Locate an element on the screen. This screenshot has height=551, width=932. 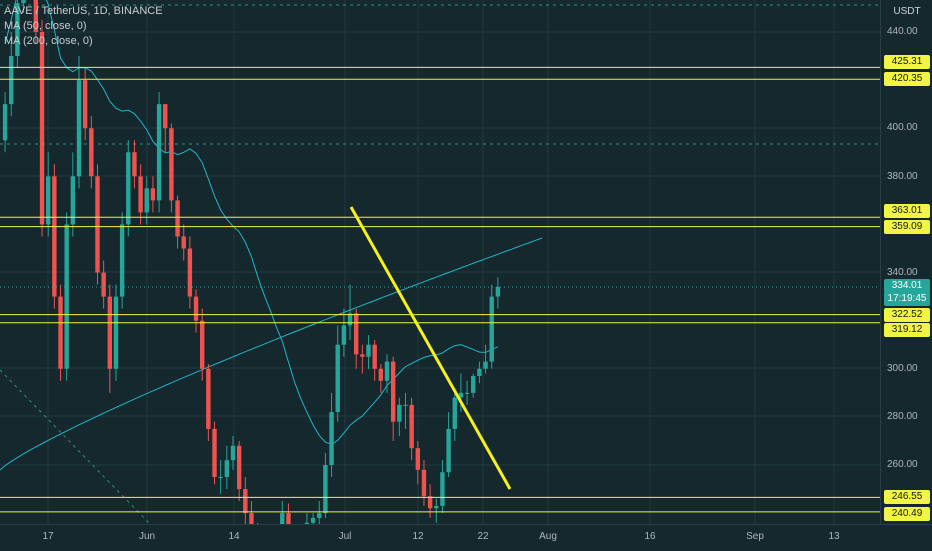
level-label: 322.52 is located at coordinates (907, 315).